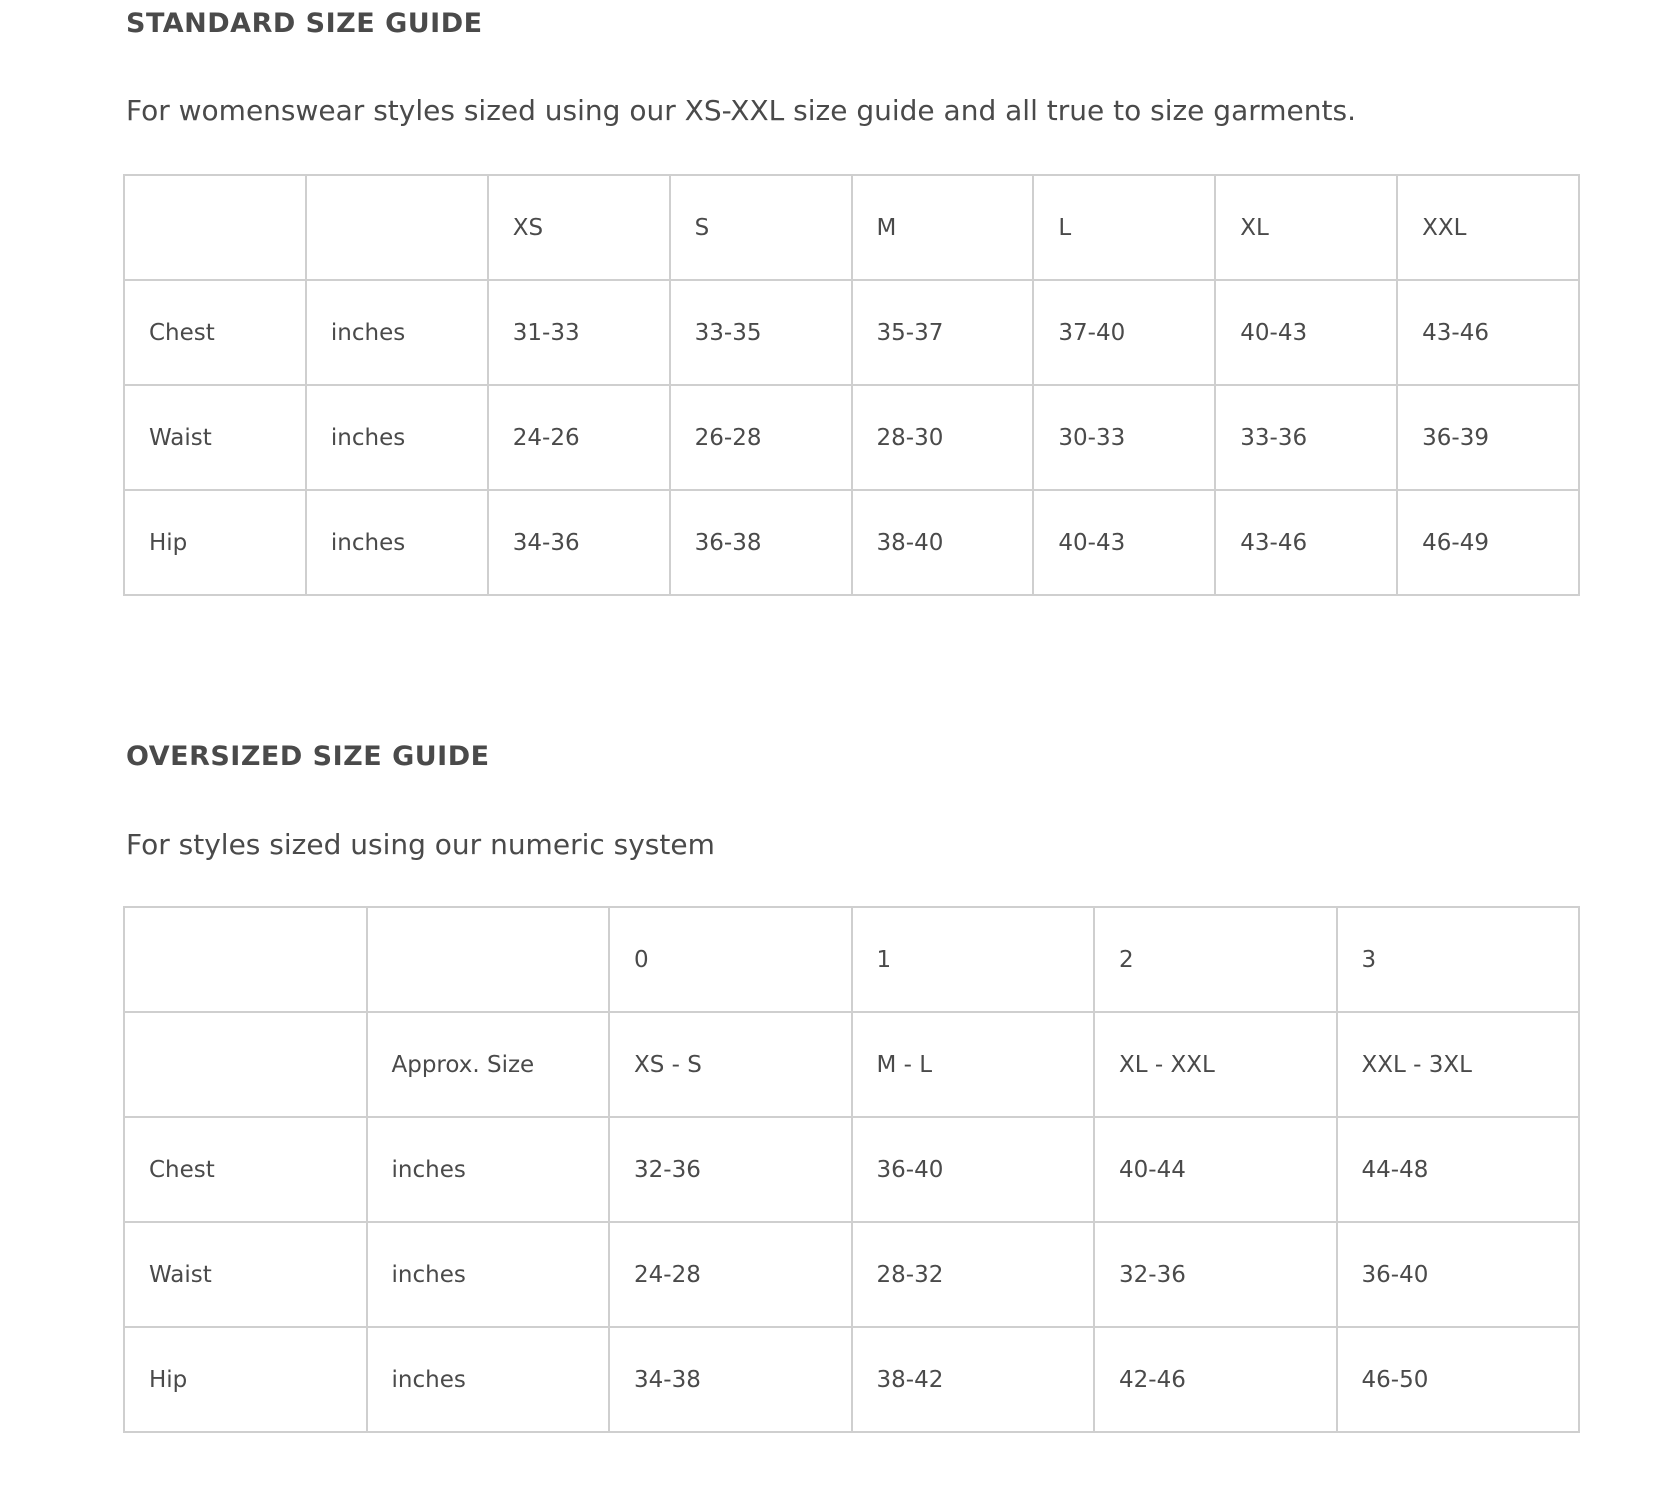 The image size is (1654, 1490). Describe the element at coordinates (972, 959) in the screenshot. I see `table-cell: 1` at that location.